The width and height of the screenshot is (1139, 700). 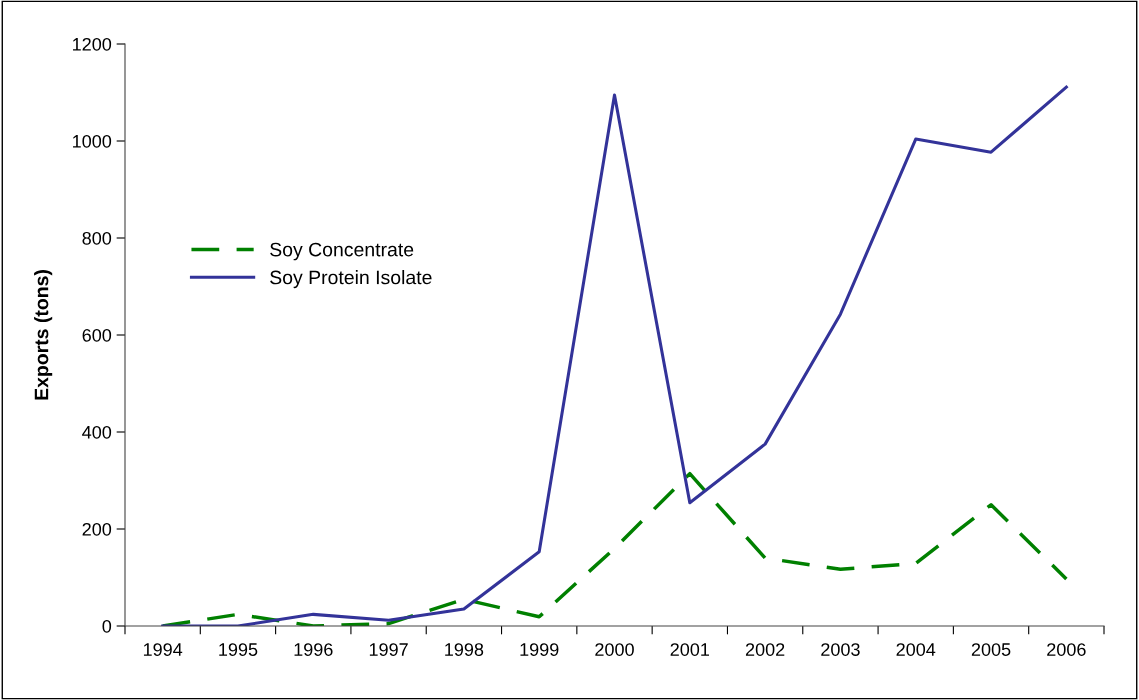 What do you see at coordinates (92, 44) in the screenshot?
I see `y-tick-label: 1200` at bounding box center [92, 44].